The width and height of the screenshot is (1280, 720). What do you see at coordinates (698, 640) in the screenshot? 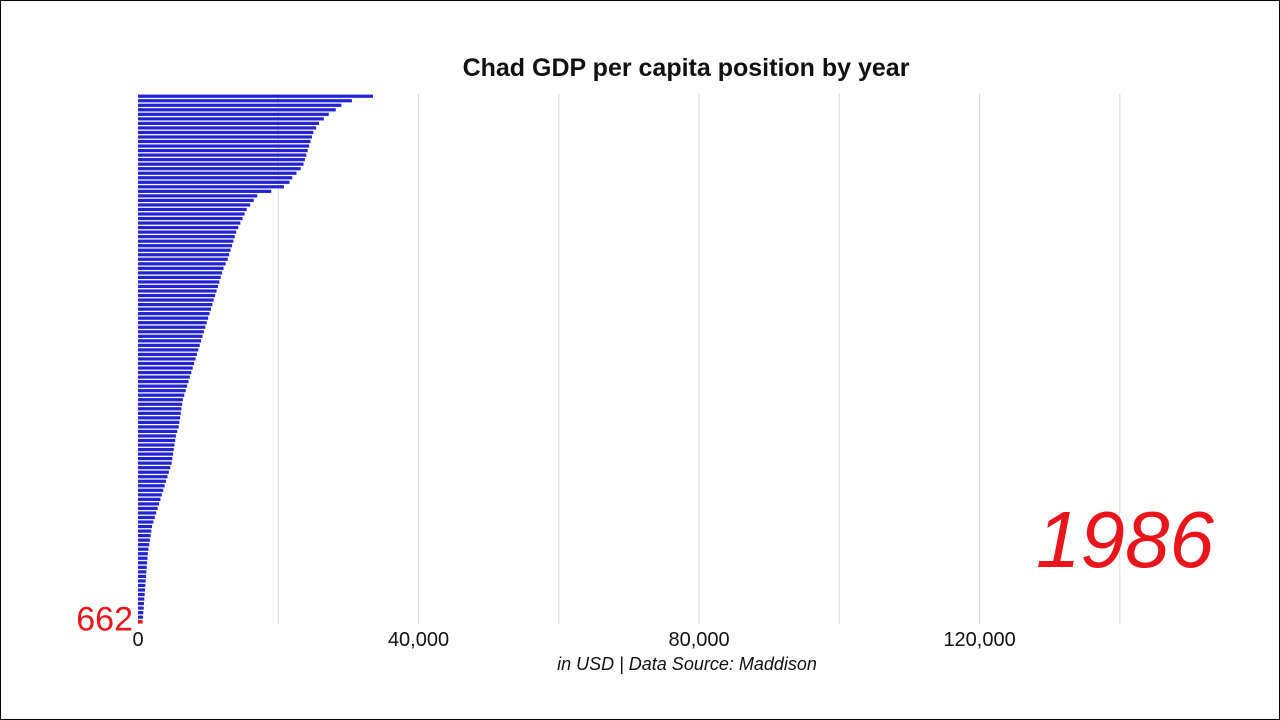
I see `x-tick-label: 80,000` at bounding box center [698, 640].